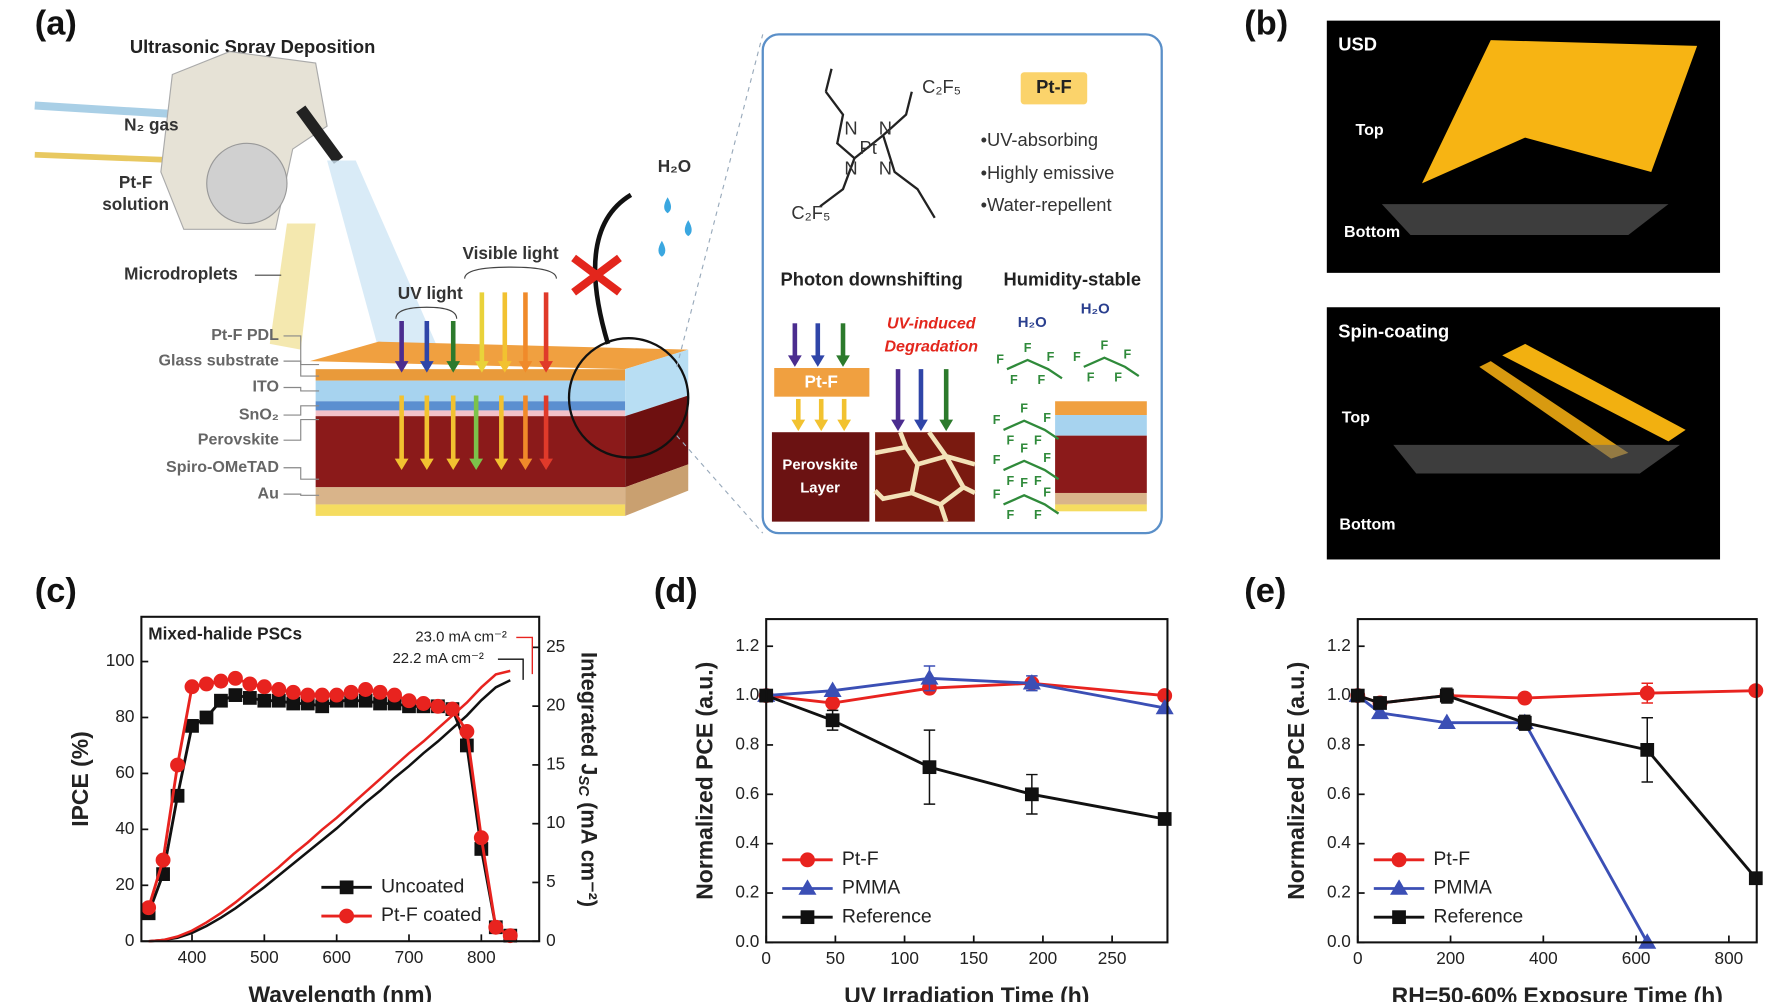  Describe the element at coordinates (181, 274) in the screenshot. I see `label: Microdroplets` at that location.